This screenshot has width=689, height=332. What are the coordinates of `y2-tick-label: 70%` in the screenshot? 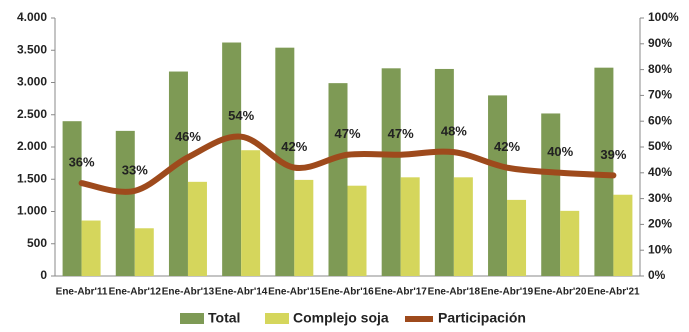 It's located at (660, 95).